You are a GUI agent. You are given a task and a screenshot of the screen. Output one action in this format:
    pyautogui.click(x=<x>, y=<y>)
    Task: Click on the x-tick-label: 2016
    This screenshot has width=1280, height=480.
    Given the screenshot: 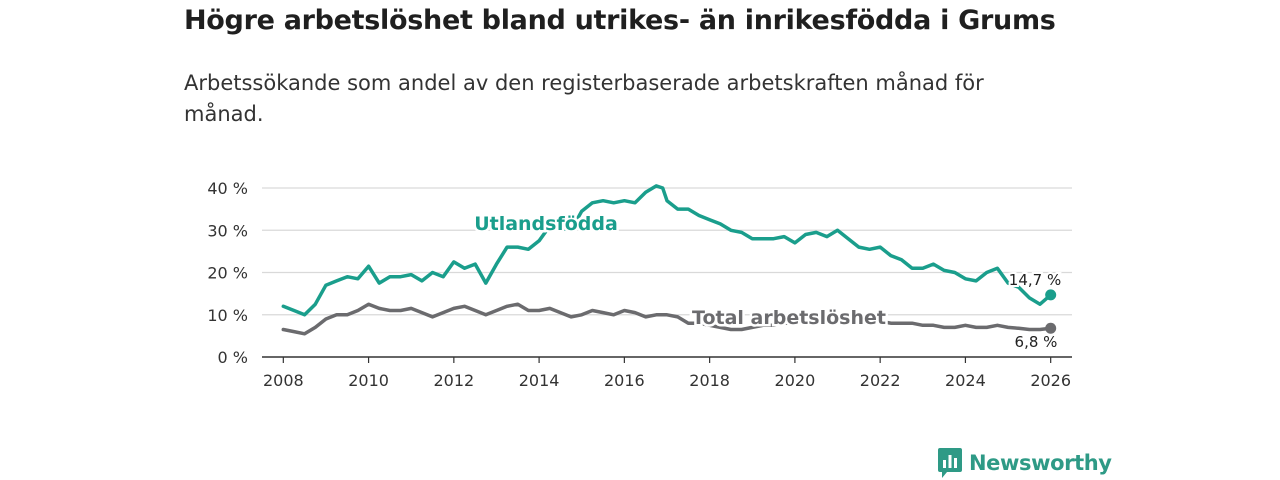 What is the action you would take?
    pyautogui.click(x=624, y=380)
    